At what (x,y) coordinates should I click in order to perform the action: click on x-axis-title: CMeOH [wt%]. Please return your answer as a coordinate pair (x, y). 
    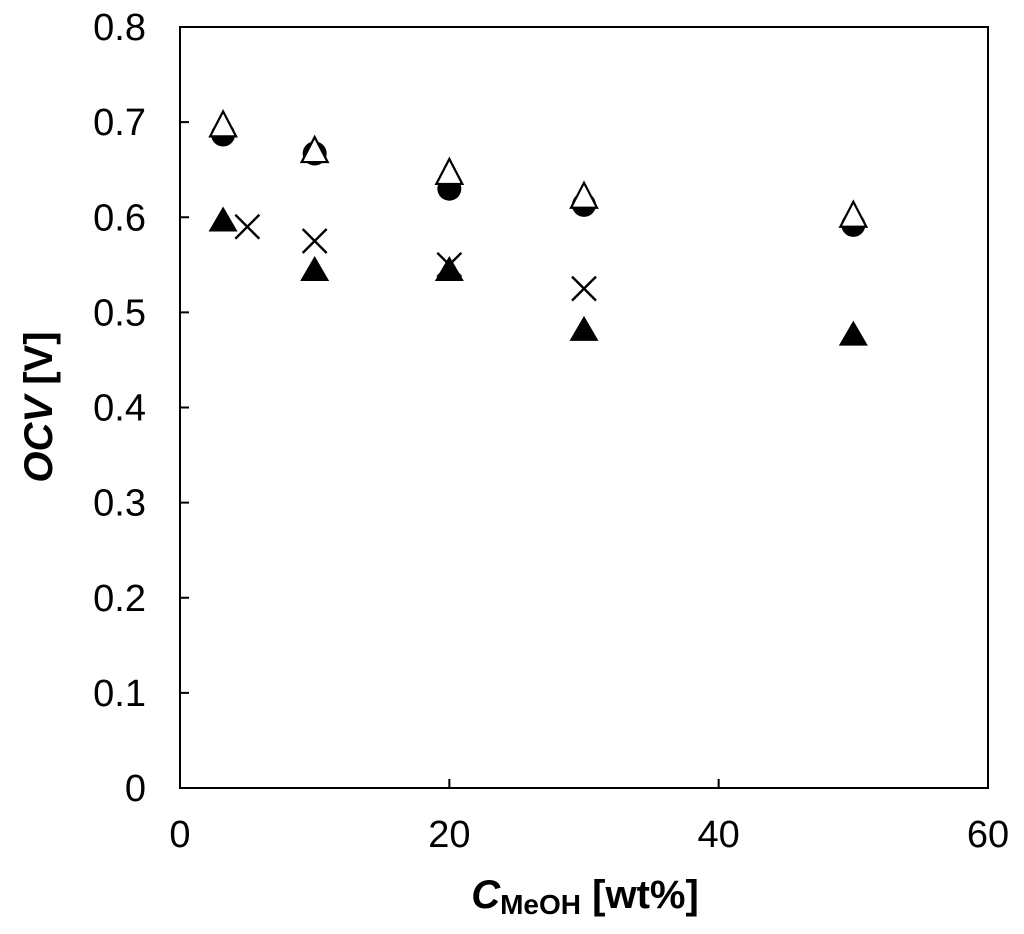
    Looking at the image, I should click on (585, 896).